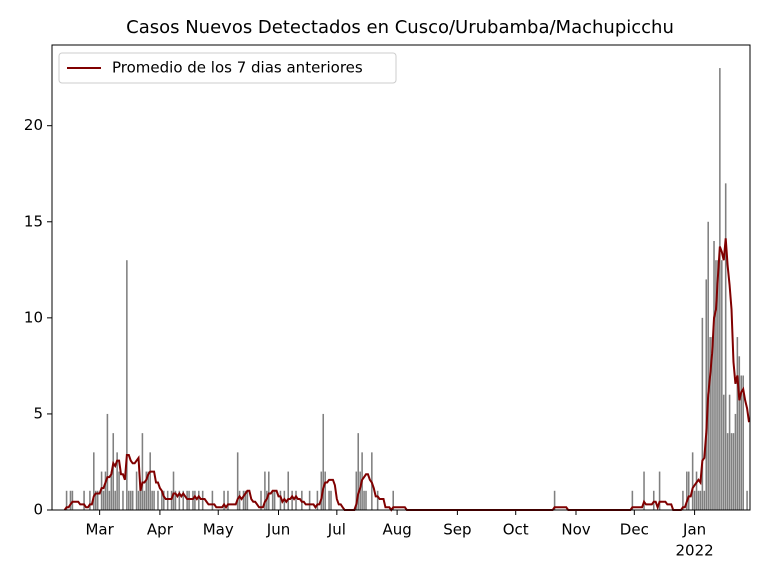 The width and height of the screenshot is (768, 576). Describe the element at coordinates (694, 551) in the screenshot. I see `x-year-label: 2022` at that location.